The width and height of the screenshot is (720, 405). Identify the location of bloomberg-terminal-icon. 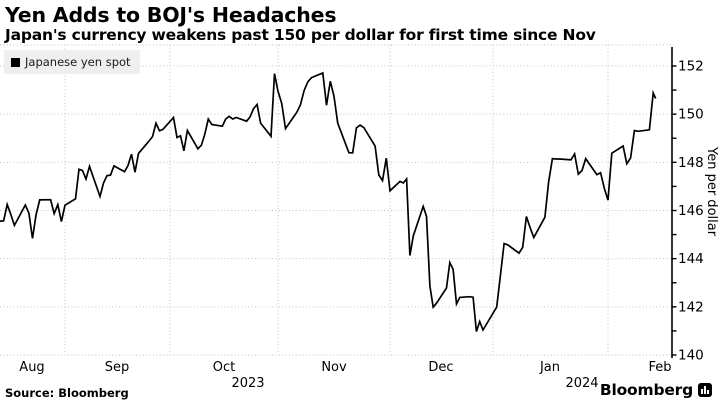
(705, 390).